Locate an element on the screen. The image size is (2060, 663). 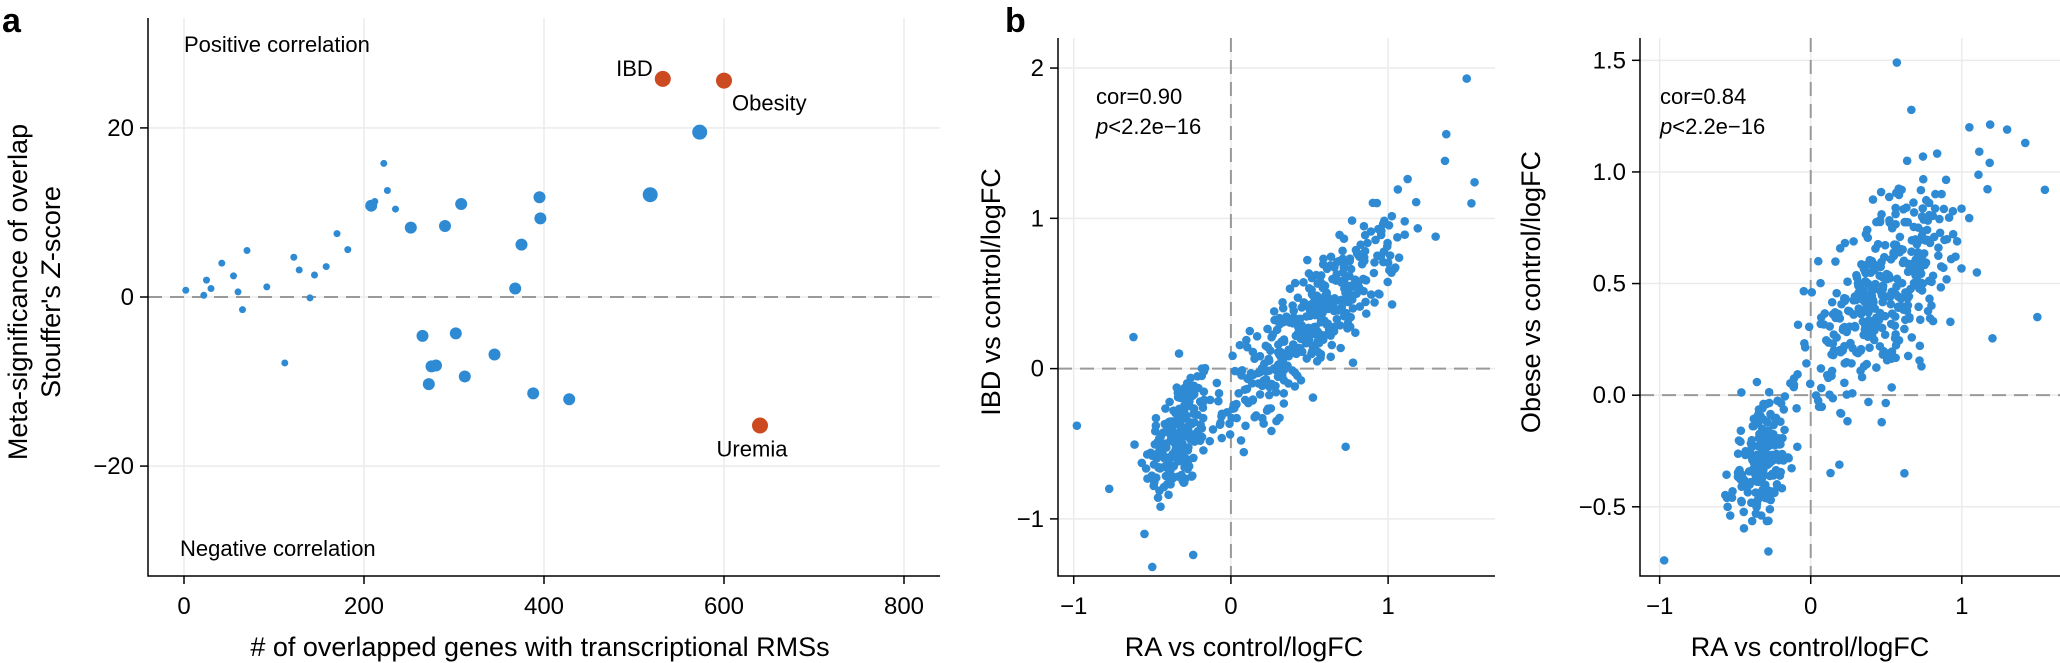
panel-c-points is located at coordinates (1854, 311).